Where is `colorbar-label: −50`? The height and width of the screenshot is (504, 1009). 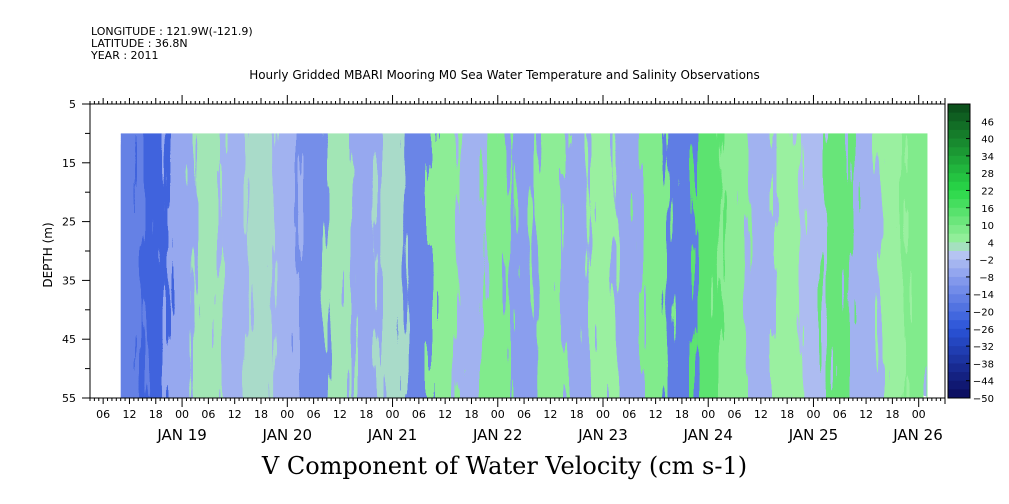 colorbar-label: −50 is located at coordinates (983, 399).